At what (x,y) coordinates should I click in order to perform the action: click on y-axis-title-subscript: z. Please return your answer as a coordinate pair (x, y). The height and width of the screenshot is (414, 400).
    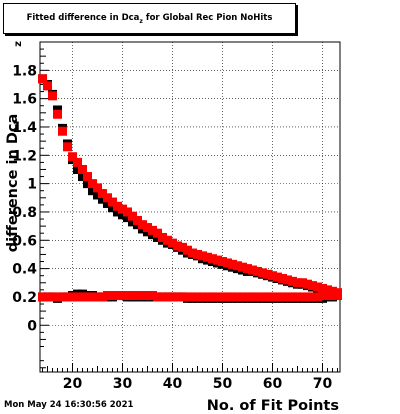
    Looking at the image, I should click on (18, 44).